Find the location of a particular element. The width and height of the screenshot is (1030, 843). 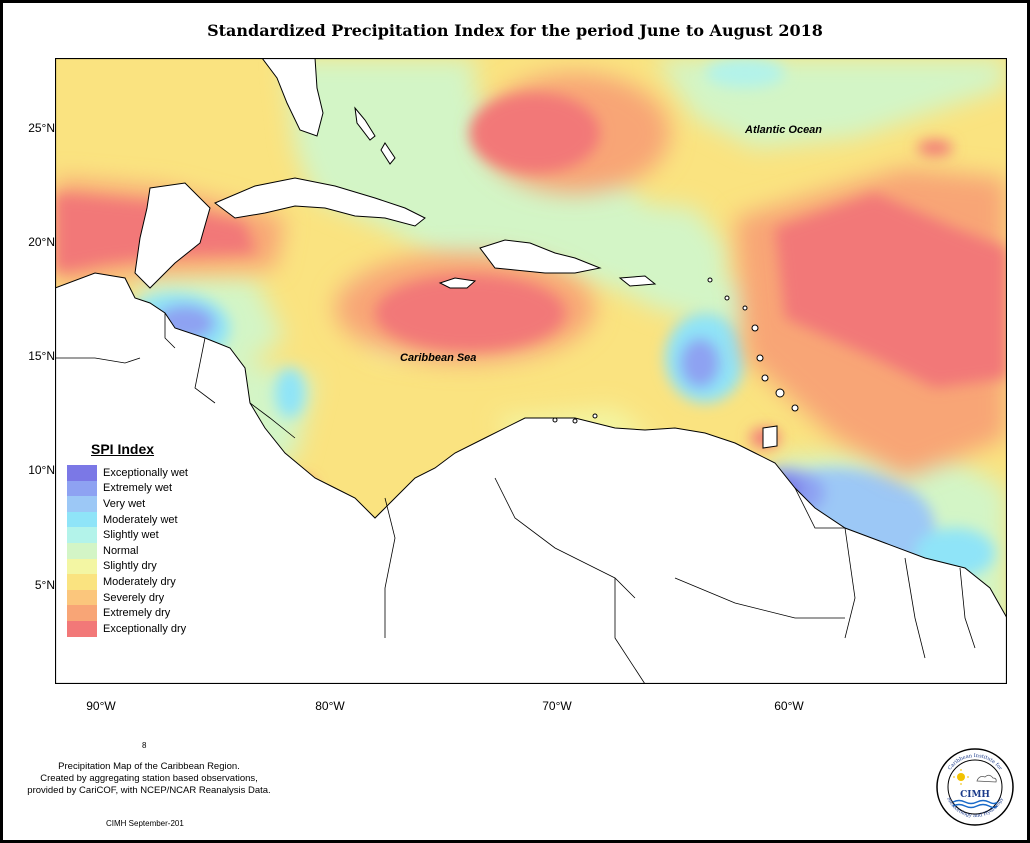

legend-item: Slightly dry is located at coordinates (137, 566).